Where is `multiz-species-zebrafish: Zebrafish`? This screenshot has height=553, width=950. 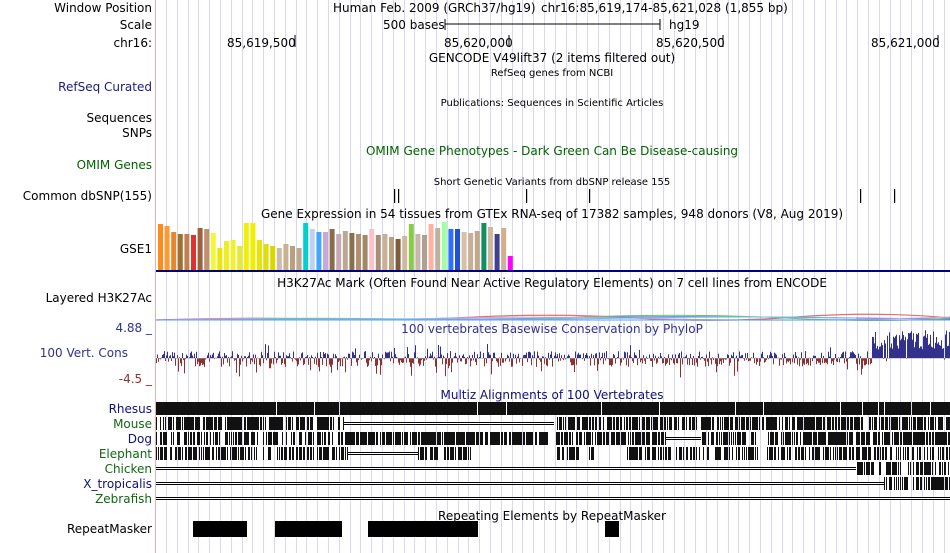
multiz-species-zebrafish: Zebrafish is located at coordinates (123, 499).